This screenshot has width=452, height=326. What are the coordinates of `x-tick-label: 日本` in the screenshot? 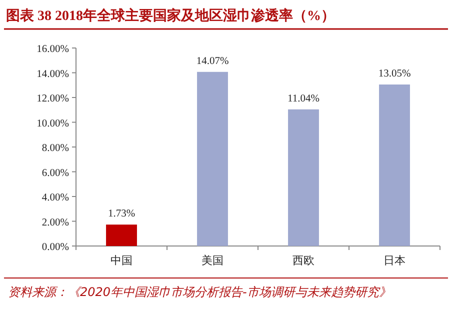 It's located at (395, 260).